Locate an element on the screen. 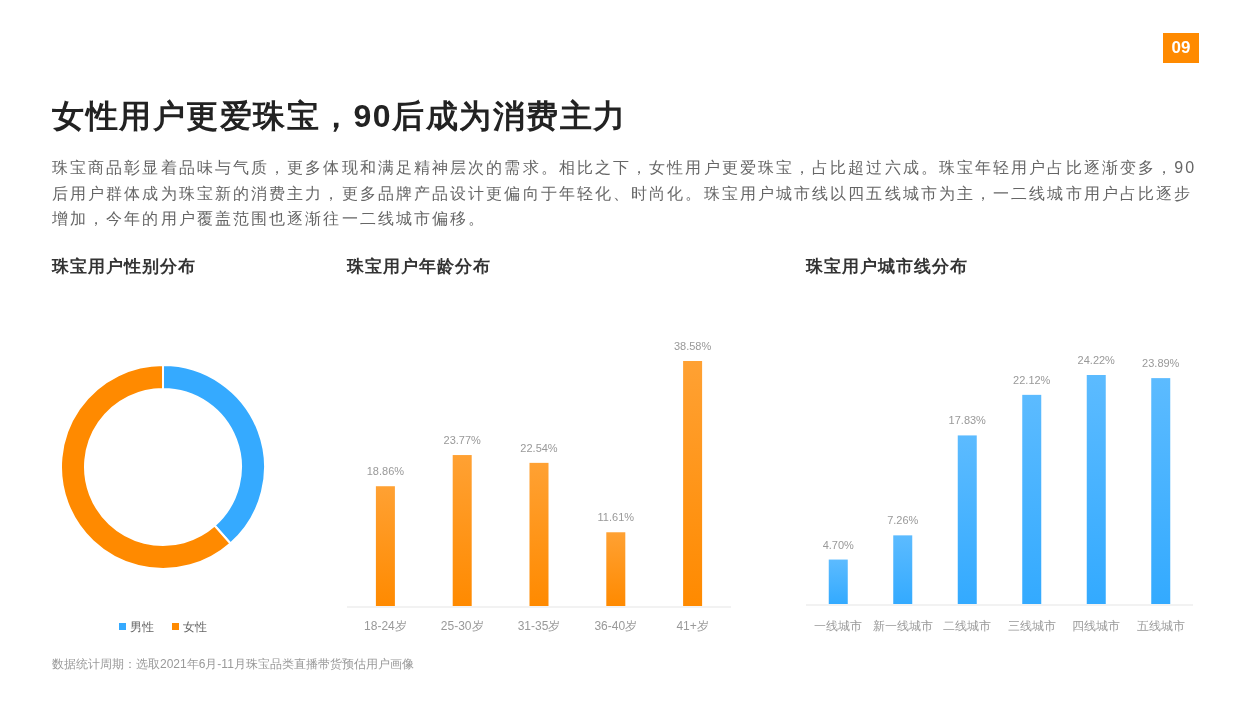 The image size is (1250, 703). x-tick-label: 31-35岁 is located at coordinates (539, 626).